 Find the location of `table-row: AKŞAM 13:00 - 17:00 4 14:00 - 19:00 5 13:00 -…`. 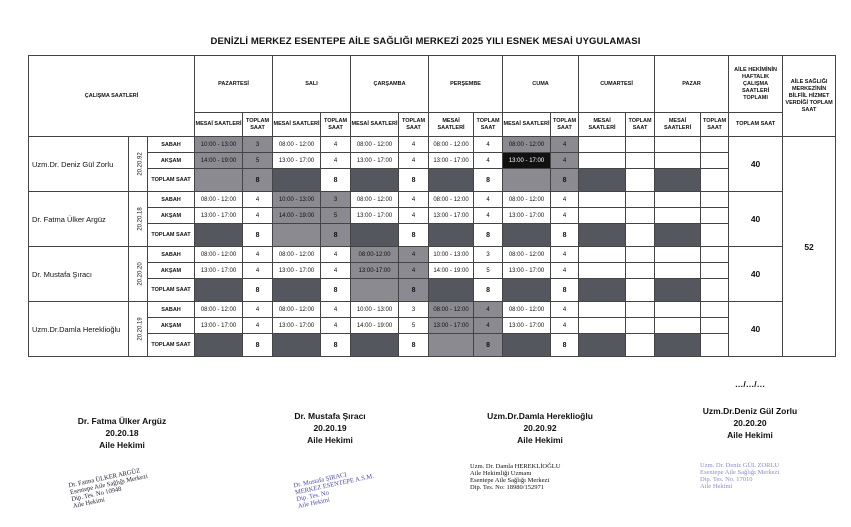

table-row: AKŞAM 13:00 - 17:00 4 14:00 - 19:00 5 13:00 -… is located at coordinates (432, 215).